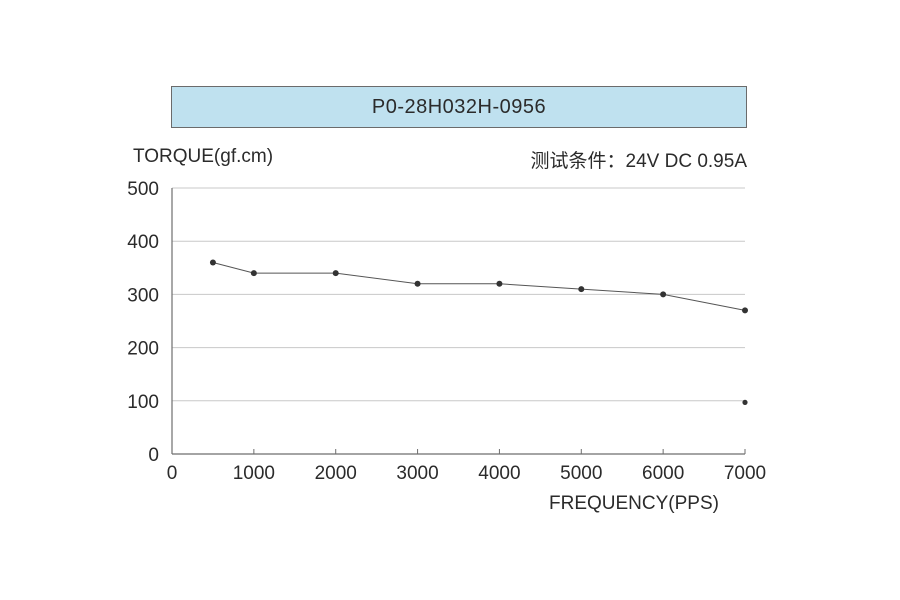 The height and width of the screenshot is (600, 900). Describe the element at coordinates (254, 473) in the screenshot. I see `x-tick-label-1000: 1000` at that location.